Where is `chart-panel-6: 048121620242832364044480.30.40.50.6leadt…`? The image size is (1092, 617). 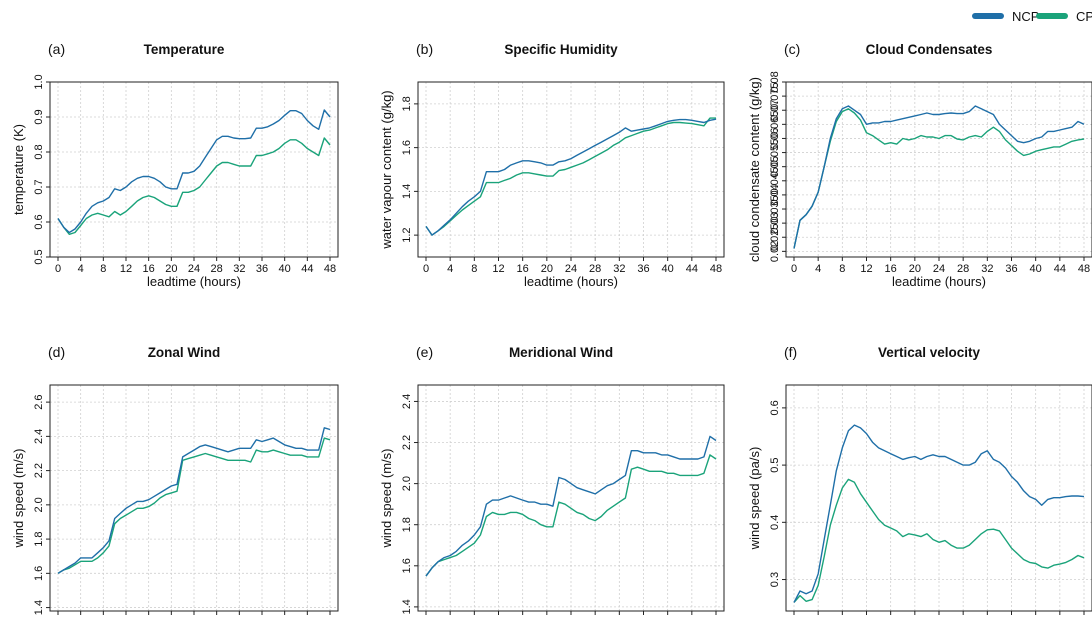
chart-panel-6: 048121620242832364044480.30.40.50.6leadt… is located at coordinates (919, 479).